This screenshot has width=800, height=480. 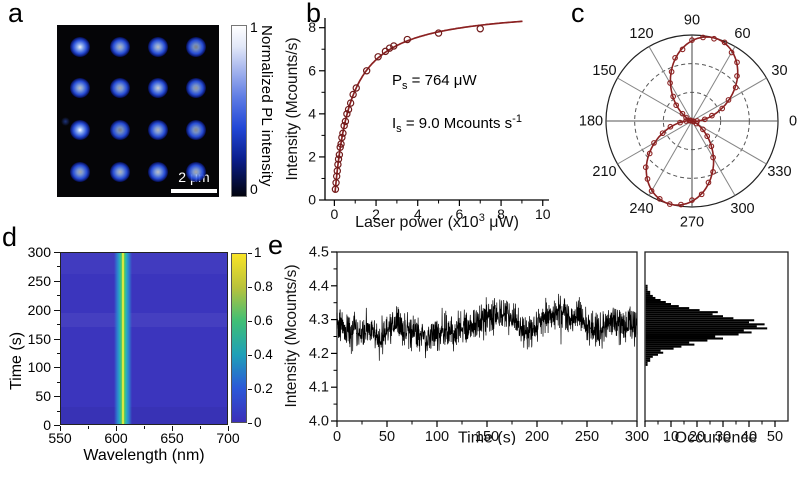 I want to click on x-tick-label: 600, so click(x=116, y=438).